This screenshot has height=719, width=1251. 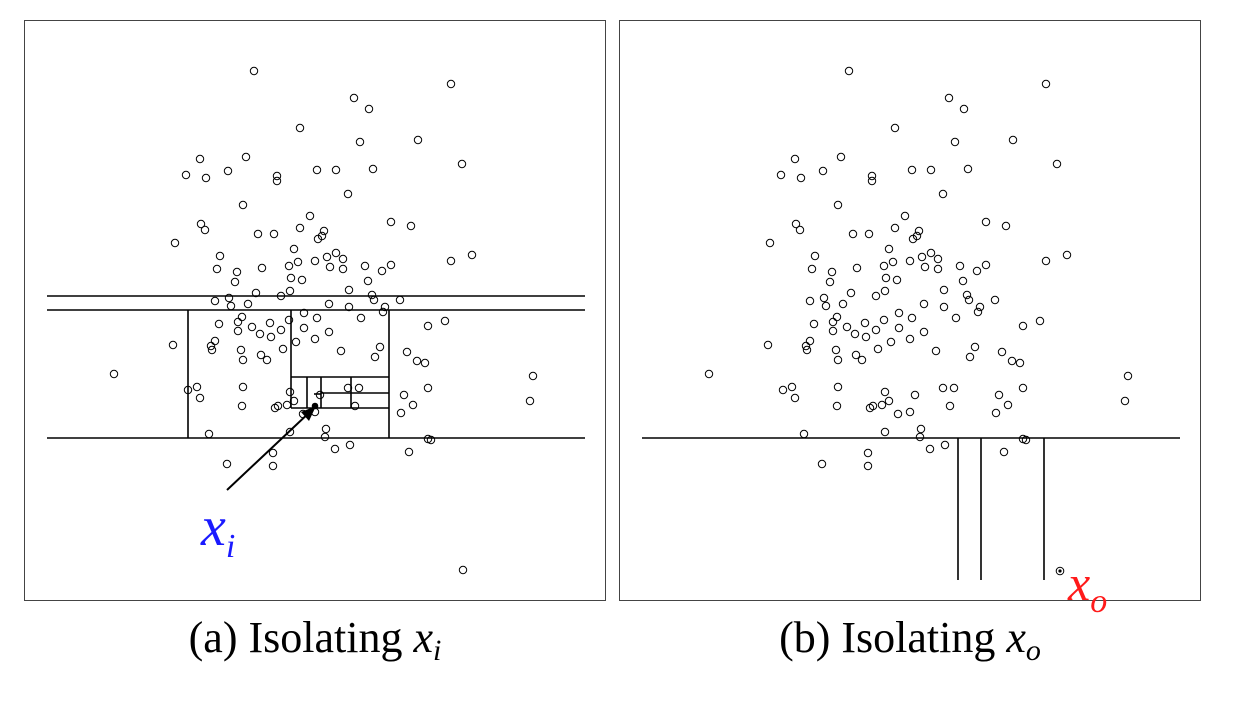 What do you see at coordinates (308, 413) in the screenshot?
I see `pointer-arrowhead` at bounding box center [308, 413].